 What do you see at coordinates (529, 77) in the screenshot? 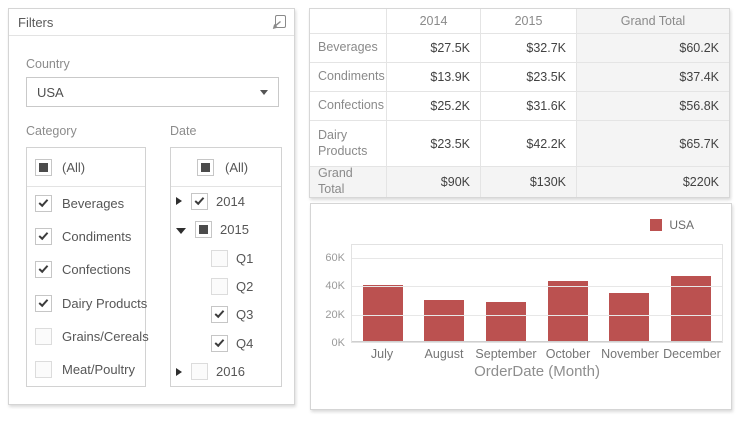
I see `pivot-value-cell: $23.5K` at bounding box center [529, 77].